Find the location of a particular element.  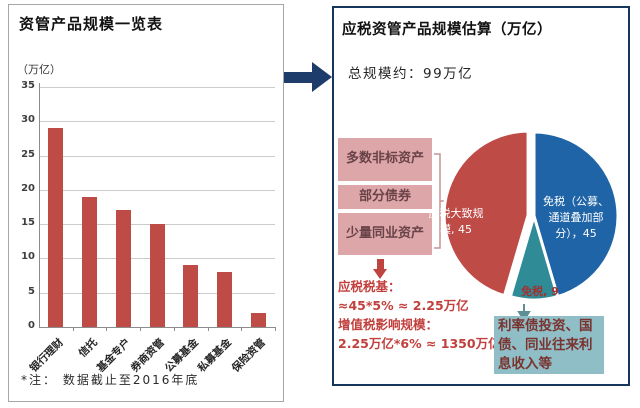

y-tick-label: 35 is located at coordinates (28, 85).